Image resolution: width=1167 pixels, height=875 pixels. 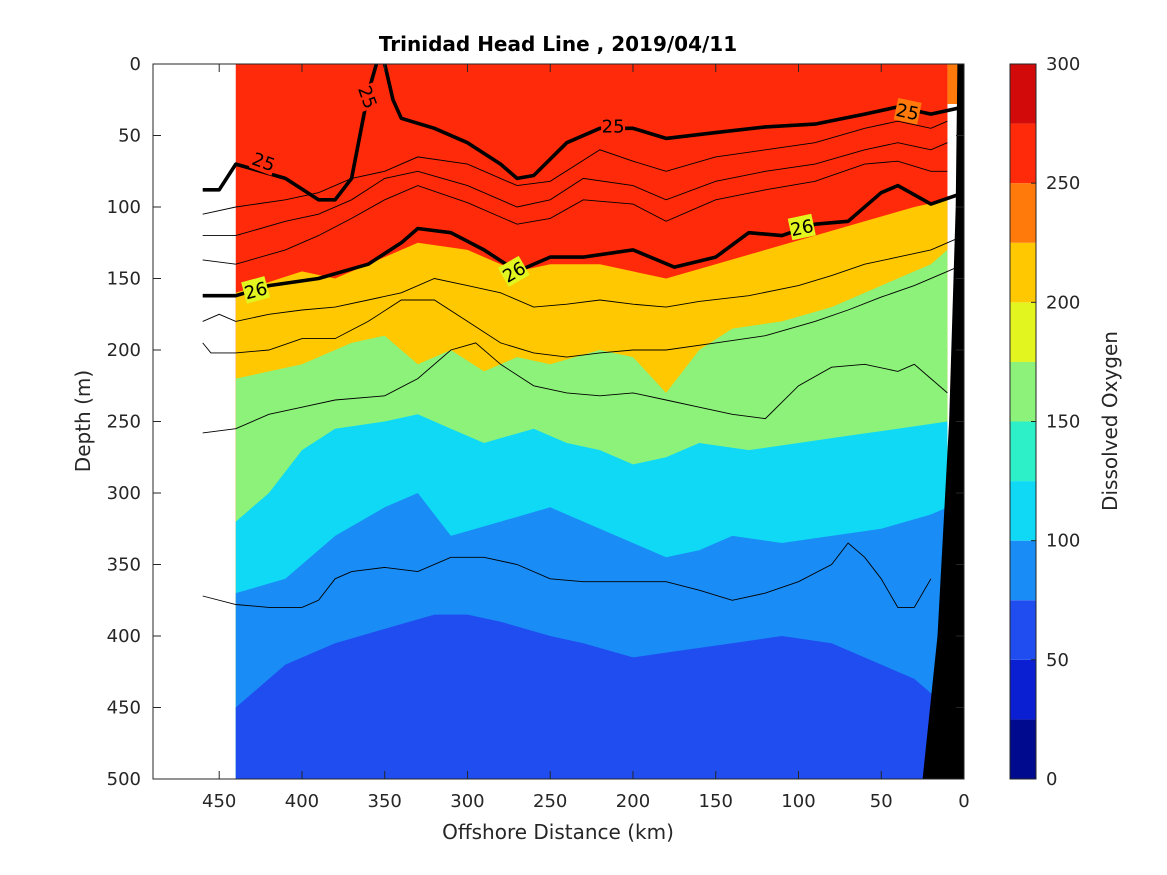 I want to click on colorbar-tick-label-3: 150, so click(x=1063, y=422).